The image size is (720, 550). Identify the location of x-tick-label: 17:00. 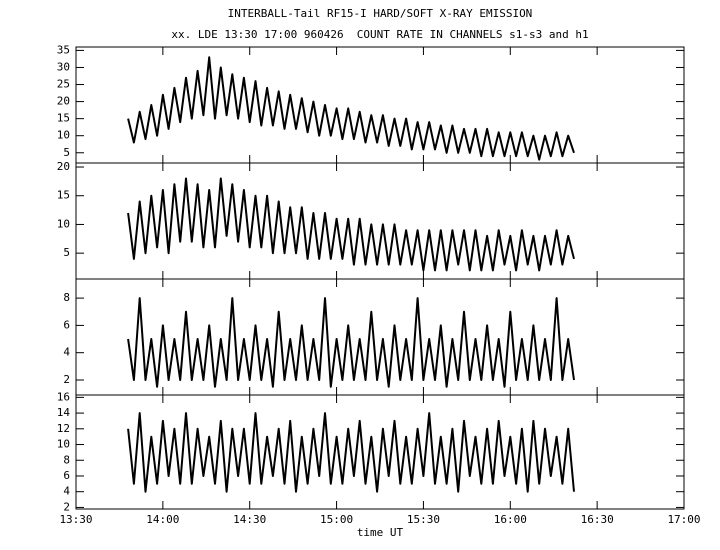
(683, 519).